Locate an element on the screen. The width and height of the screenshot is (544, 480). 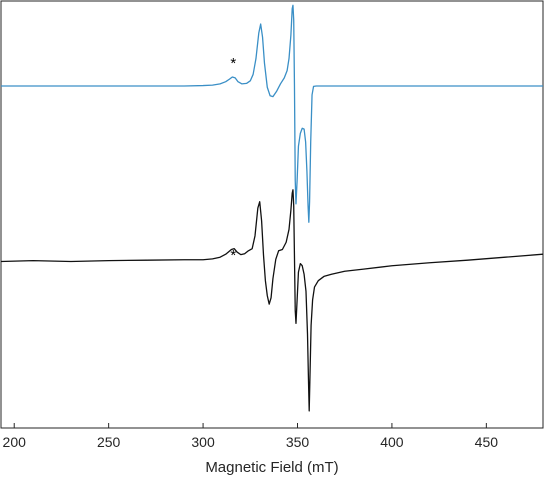
x-tick-label: 300 is located at coordinates (203, 442).